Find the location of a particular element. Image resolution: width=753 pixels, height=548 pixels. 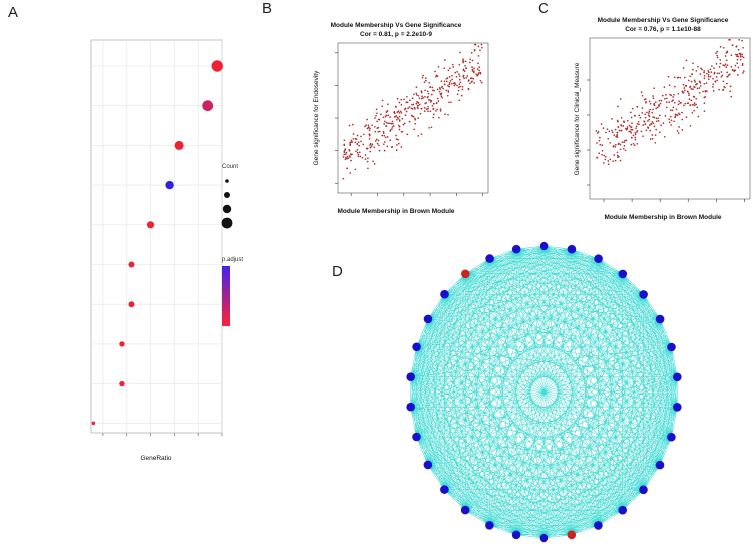

scatter-b-ticks is located at coordinates (409, 124).